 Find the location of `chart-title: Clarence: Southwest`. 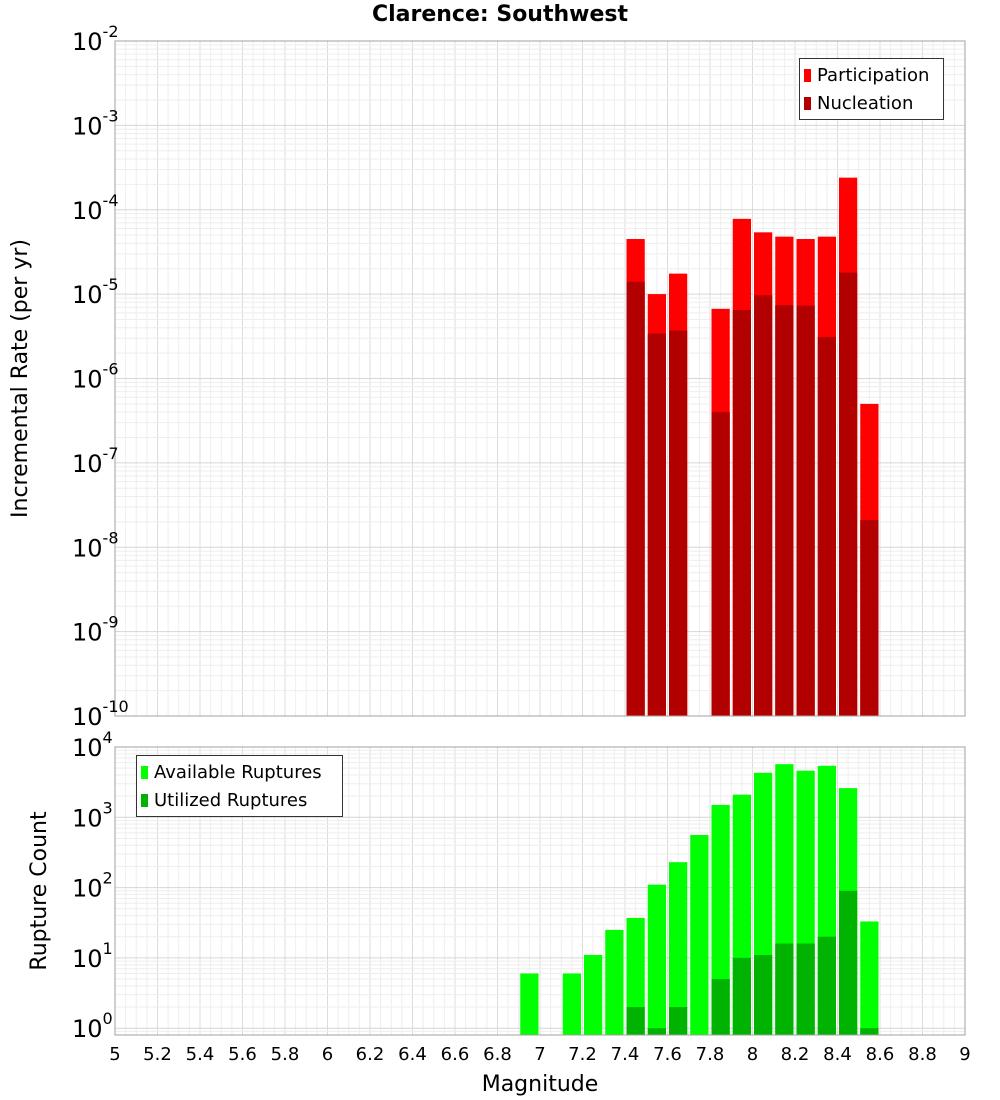

chart-title: Clarence: Southwest is located at coordinates (500, 14).